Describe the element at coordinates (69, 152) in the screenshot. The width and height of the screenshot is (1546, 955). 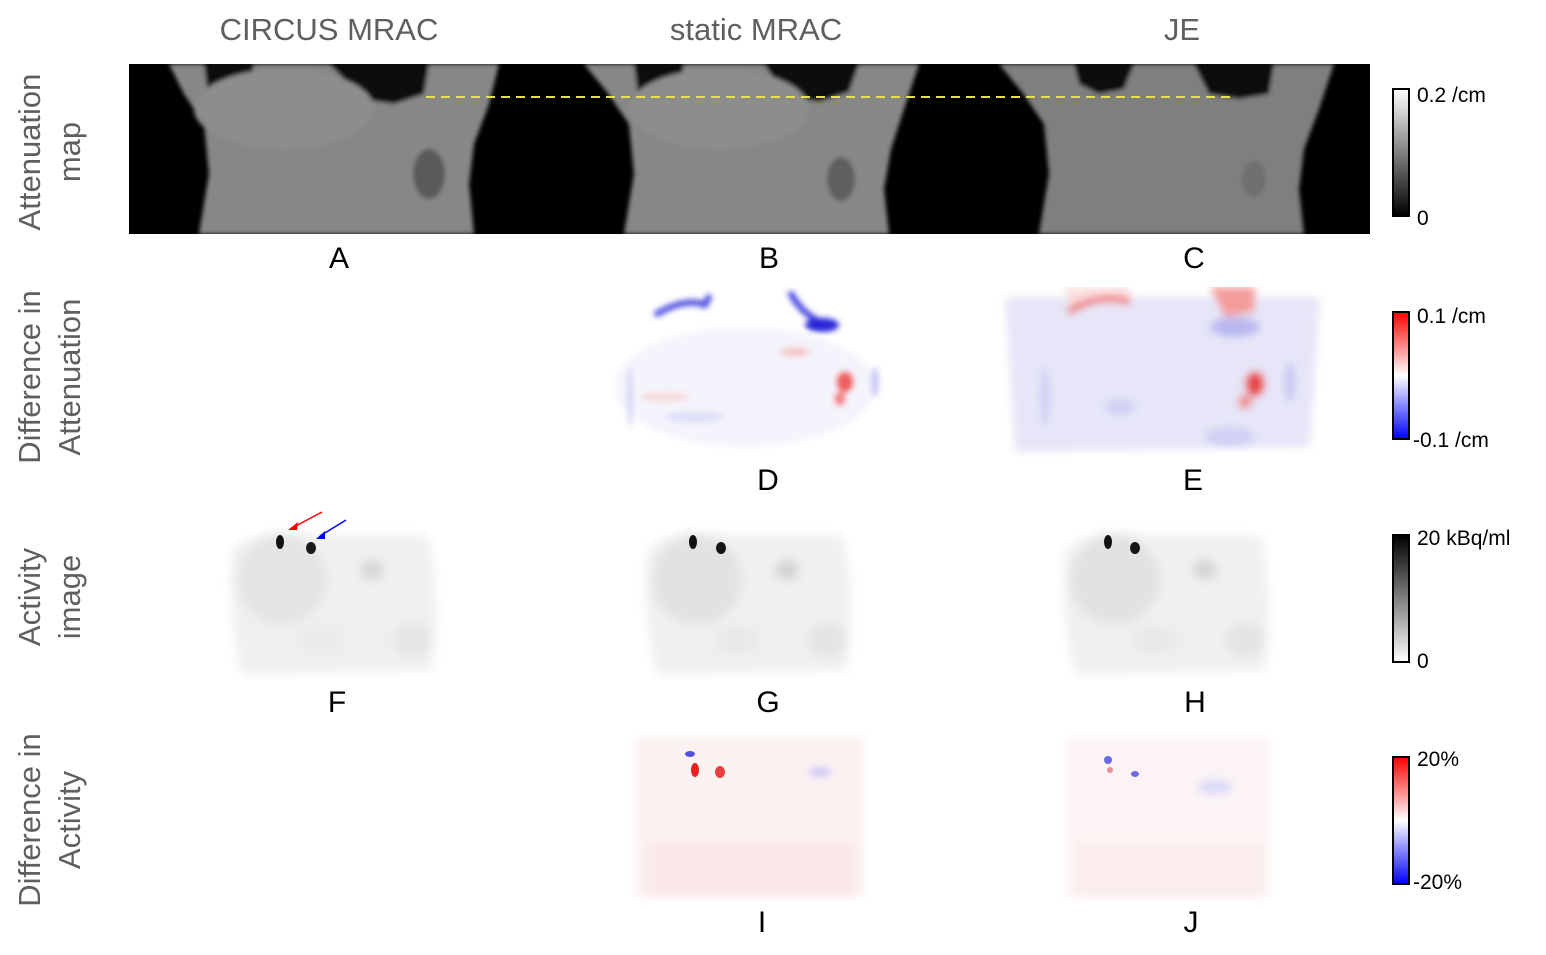
I see `row-label-line2: map` at that location.